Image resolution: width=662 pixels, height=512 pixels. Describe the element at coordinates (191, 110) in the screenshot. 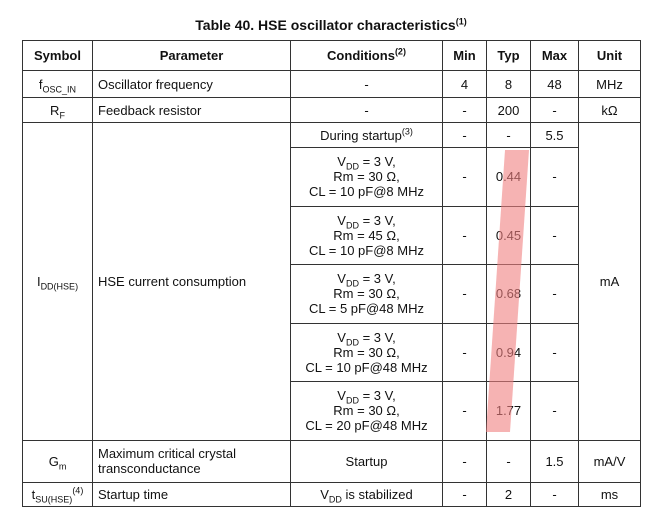

I see `parameter-cell: Feedback resistor` at that location.